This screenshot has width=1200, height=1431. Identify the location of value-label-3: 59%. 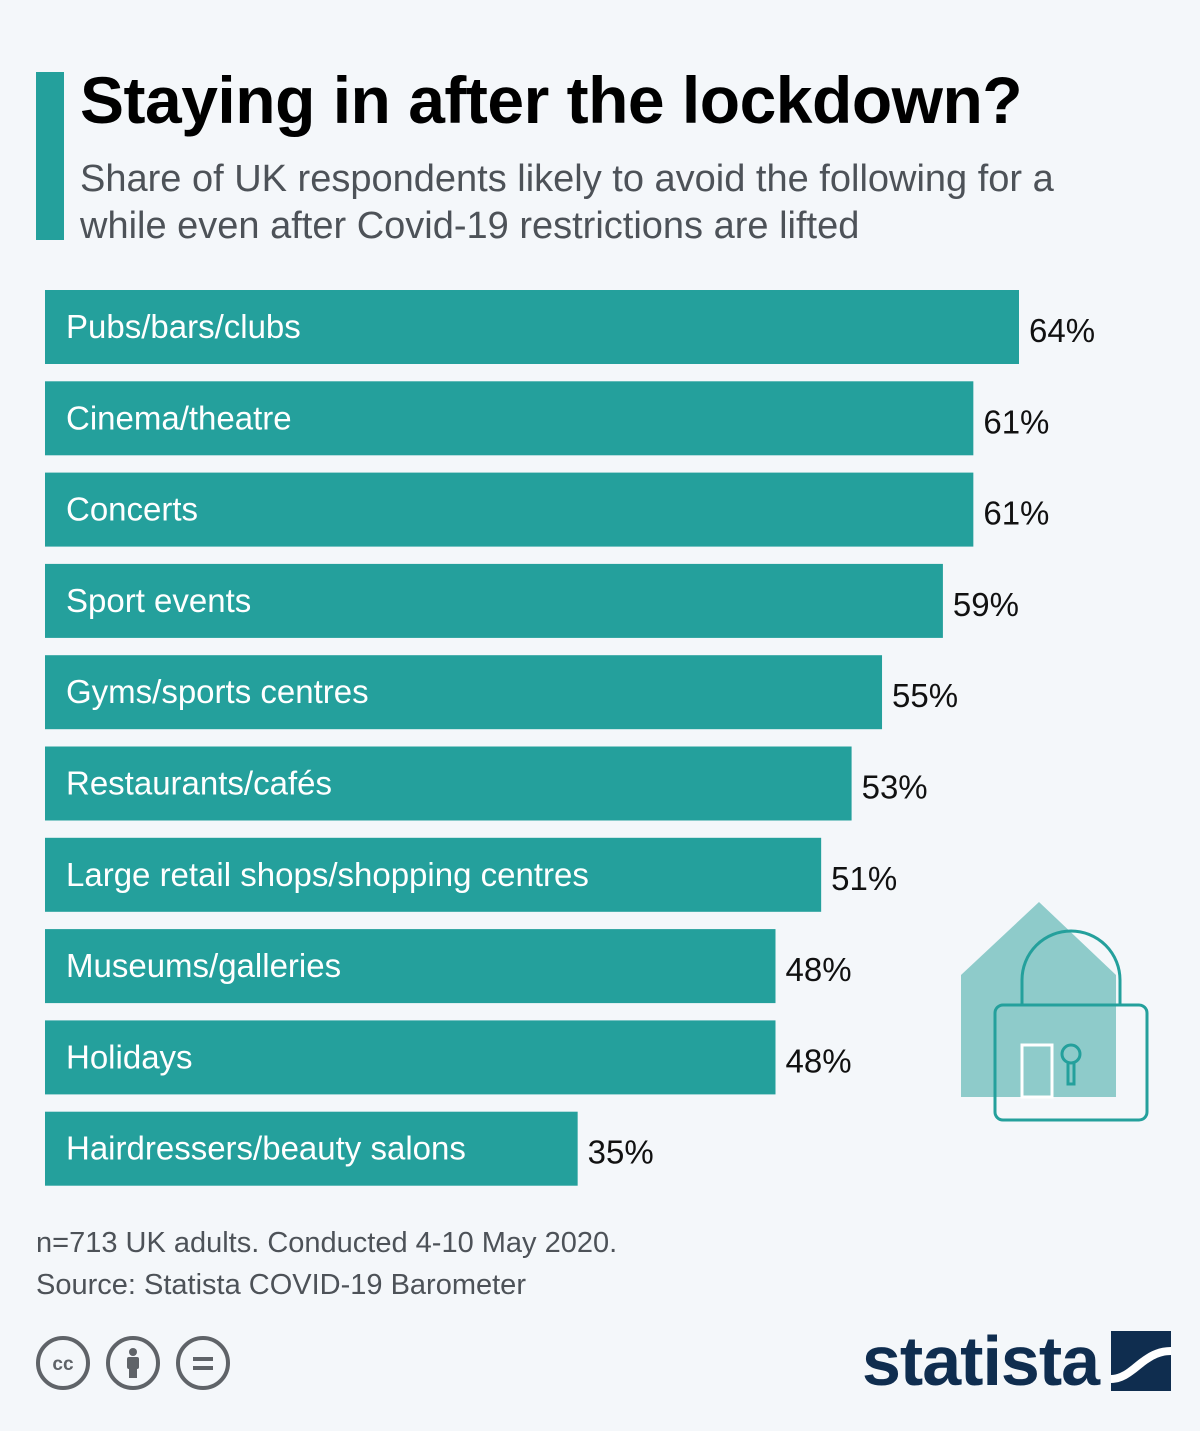
(986, 604).